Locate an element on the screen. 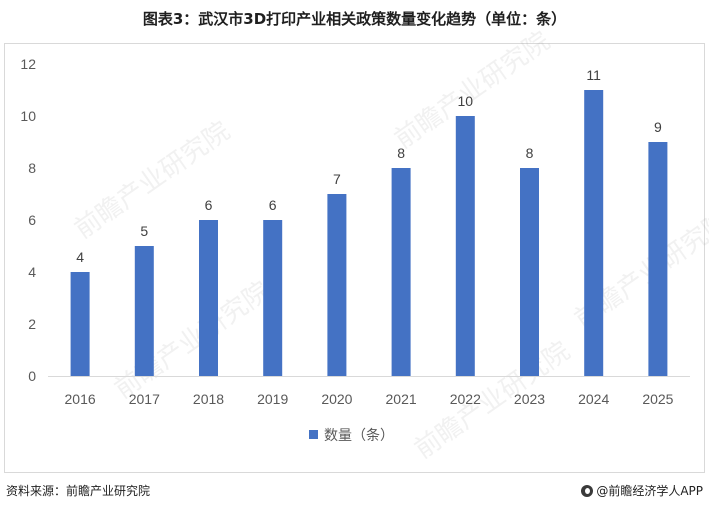 This screenshot has height=507, width=709. x-tick-label: 2020 is located at coordinates (336, 399).